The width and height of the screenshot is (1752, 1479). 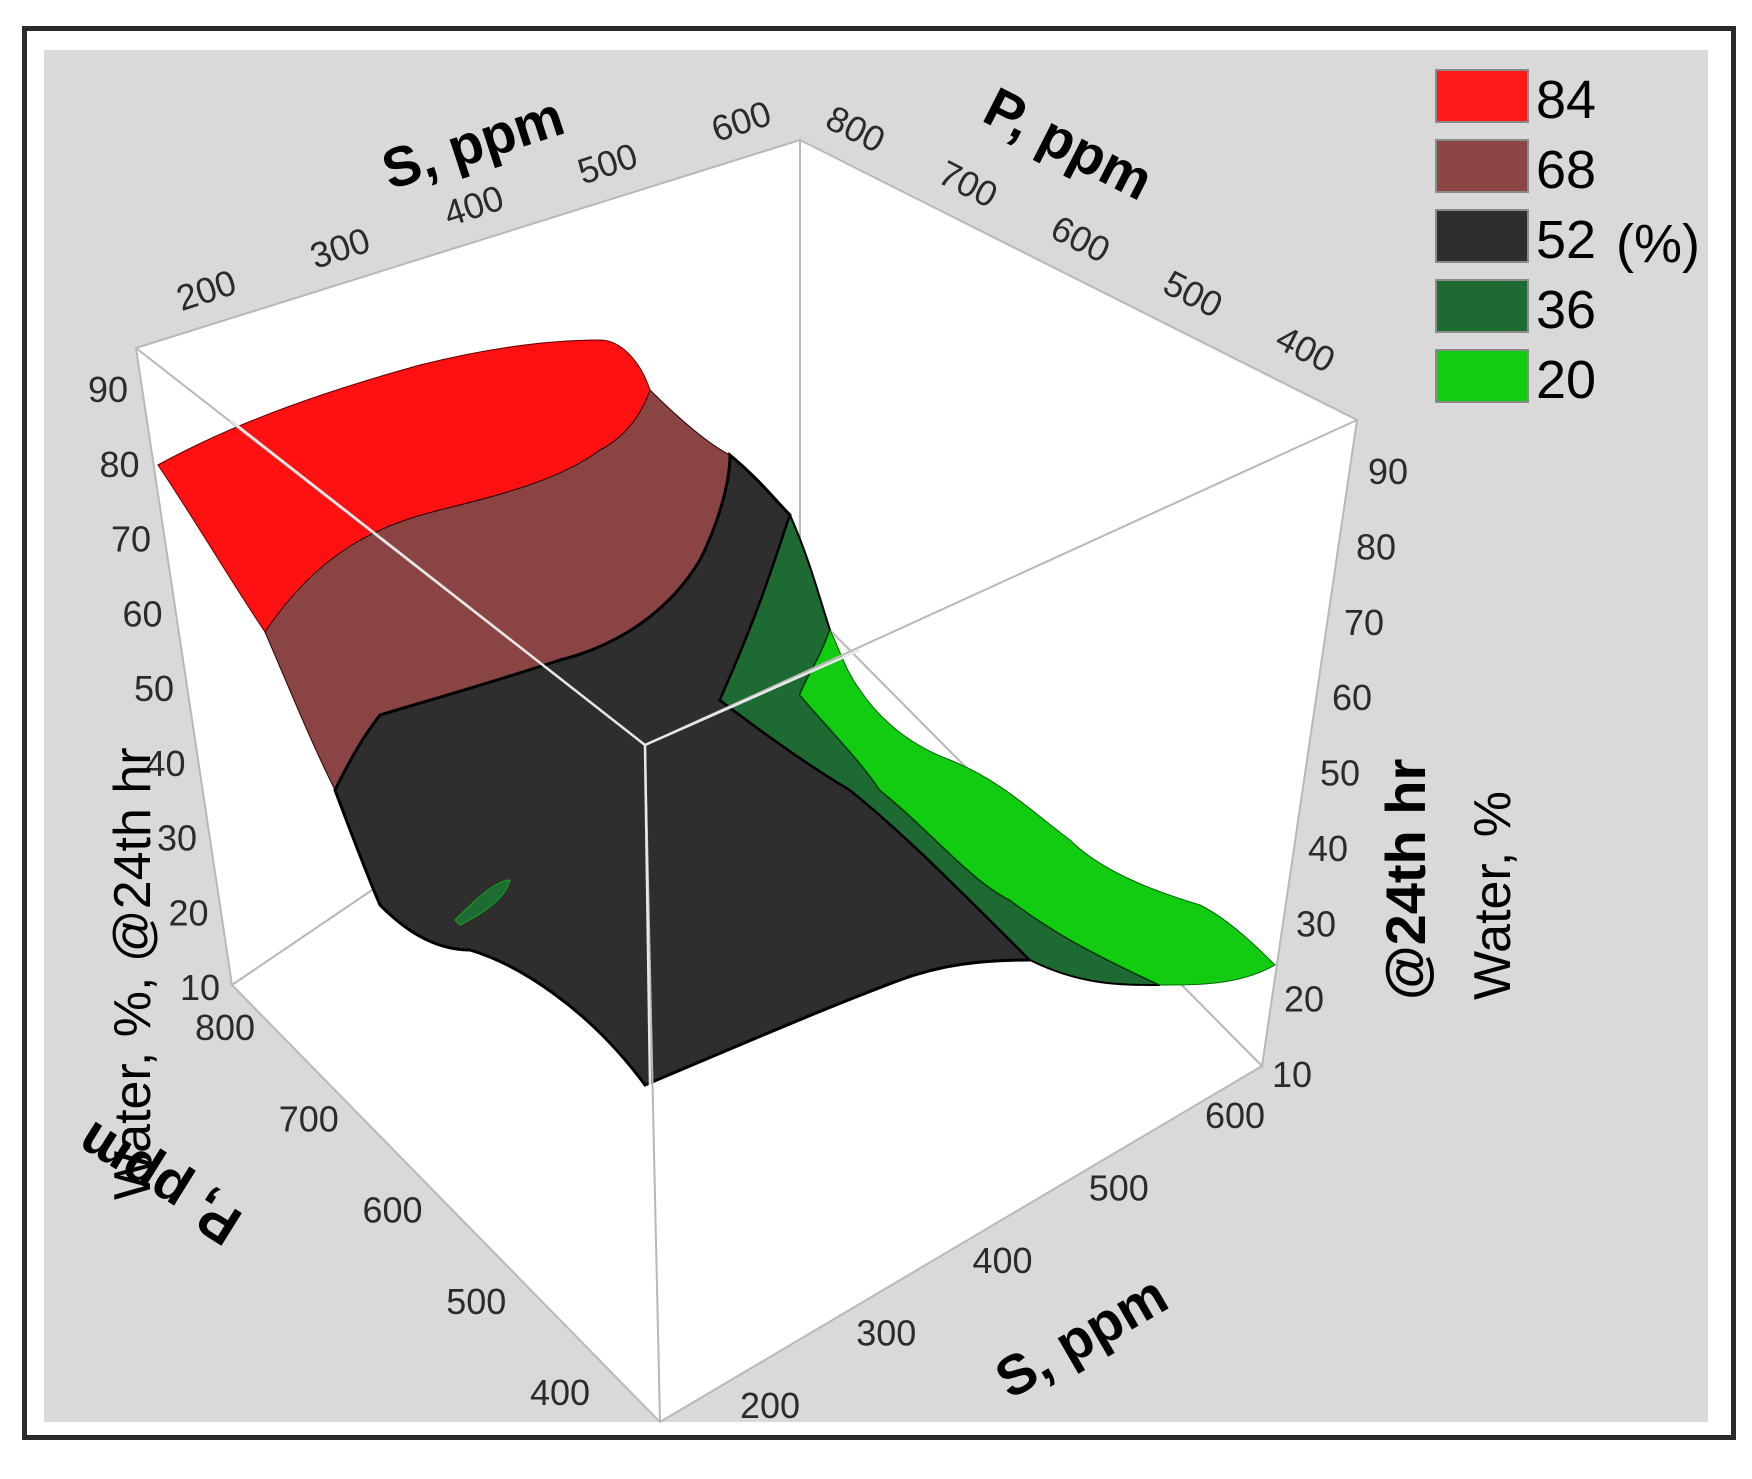 I want to click on z-right-tick-20: 20, so click(x=1304, y=999).